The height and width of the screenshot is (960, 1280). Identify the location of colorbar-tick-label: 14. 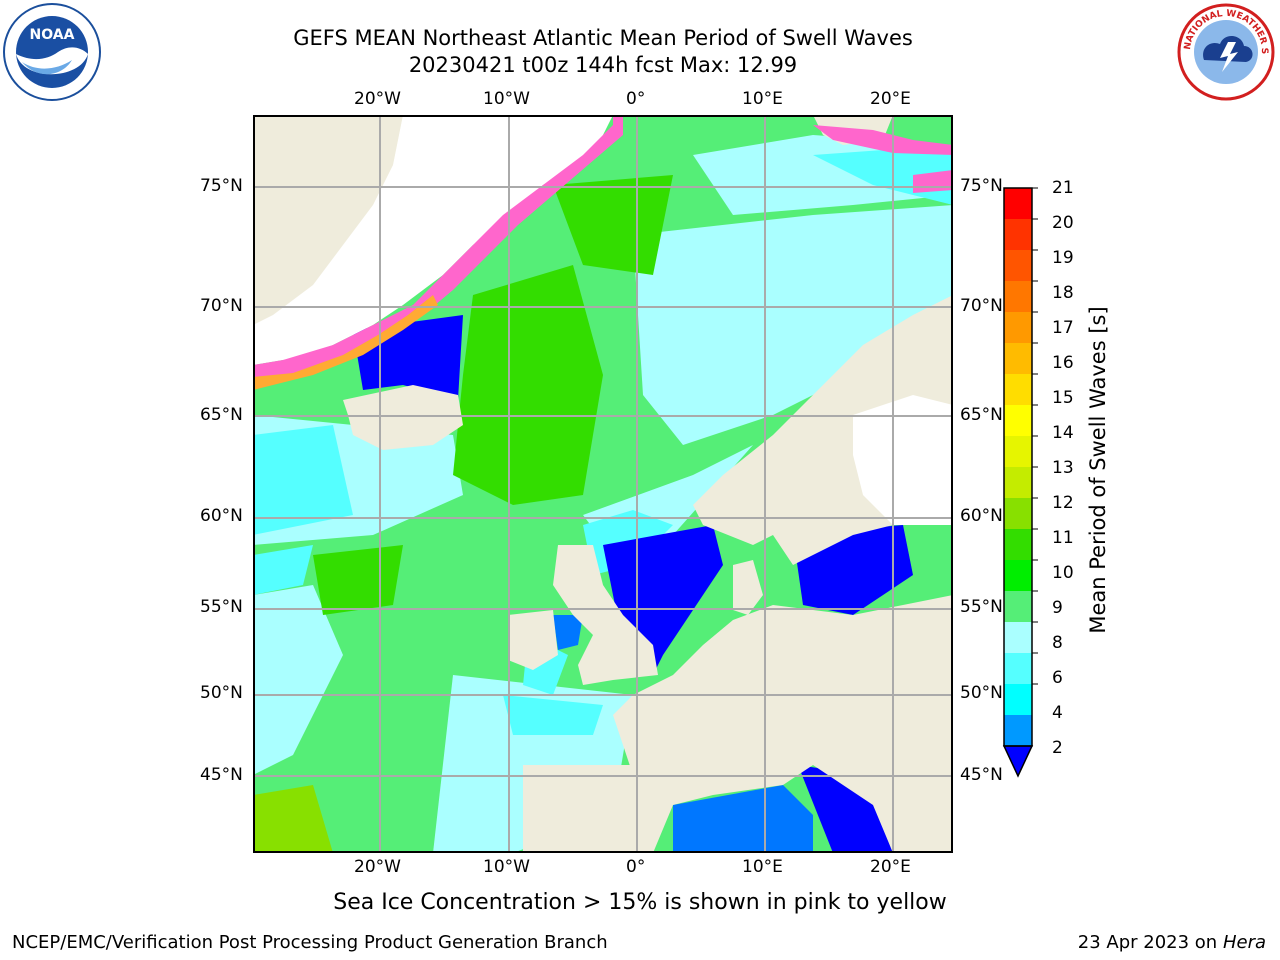
(1063, 433).